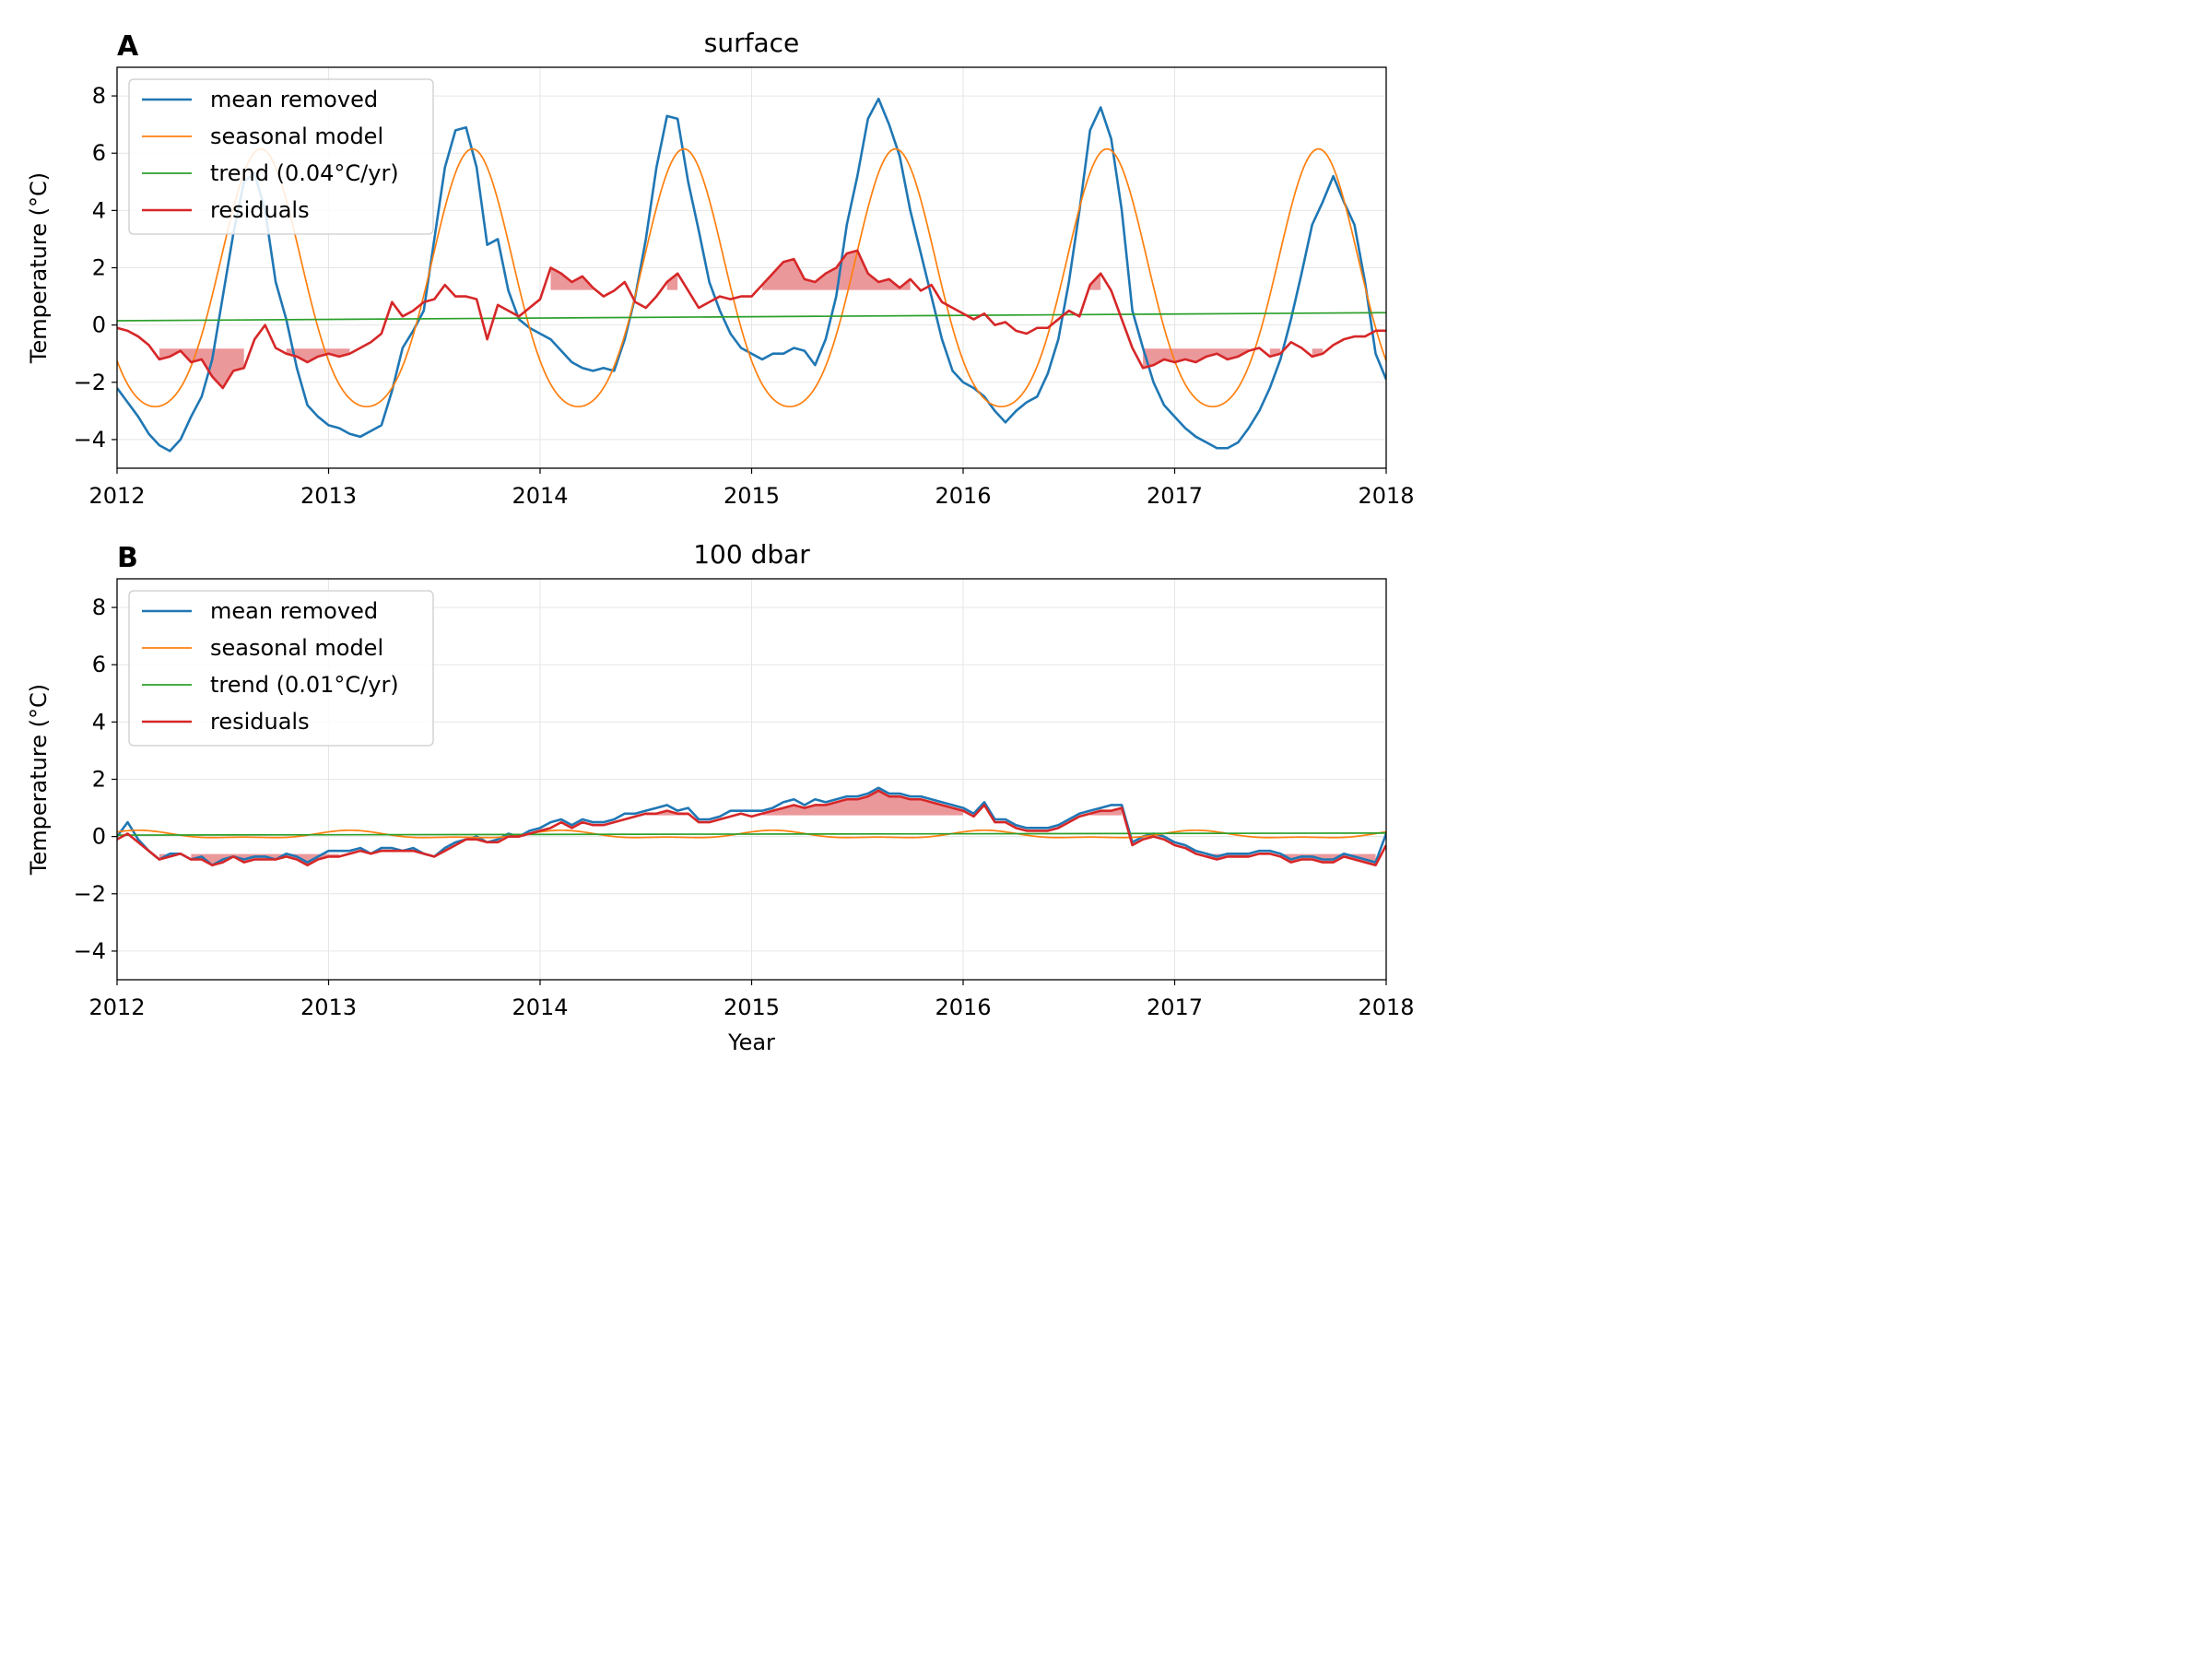  I want to click on x-axis-label: Year, so click(751, 1042).